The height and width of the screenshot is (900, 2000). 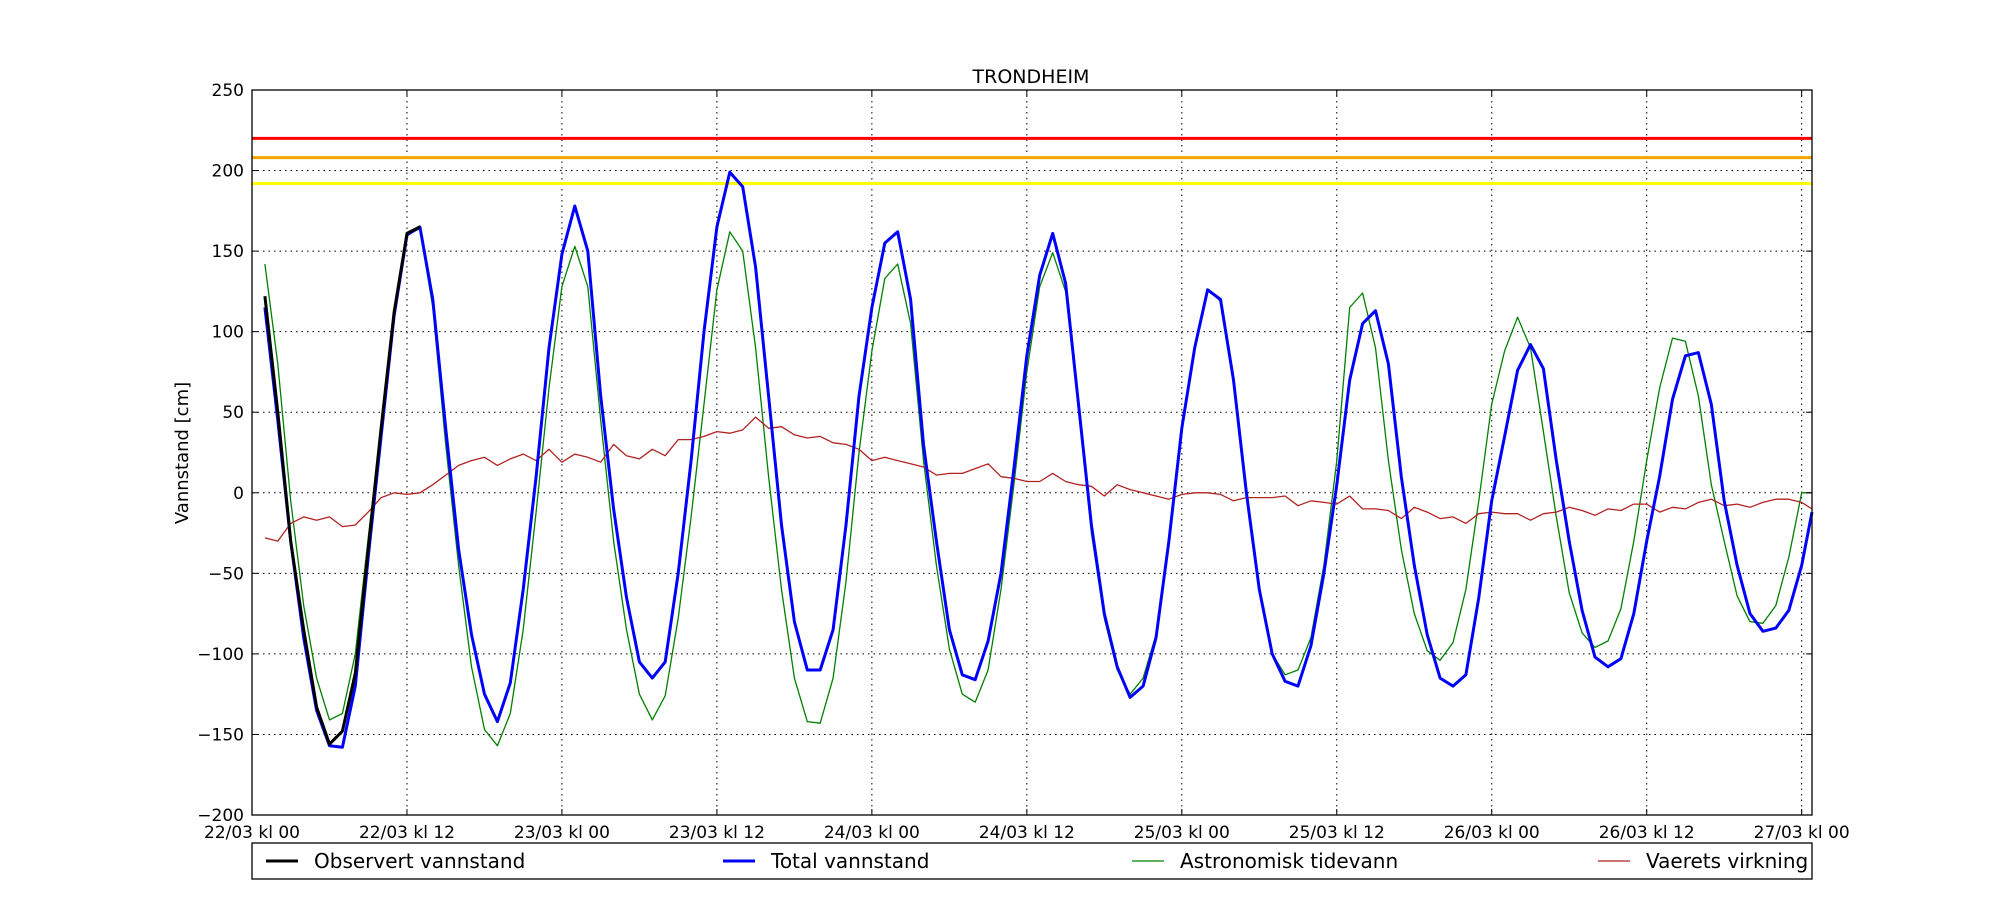 What do you see at coordinates (228, 172) in the screenshot?
I see `y-tick-label: 200` at bounding box center [228, 172].